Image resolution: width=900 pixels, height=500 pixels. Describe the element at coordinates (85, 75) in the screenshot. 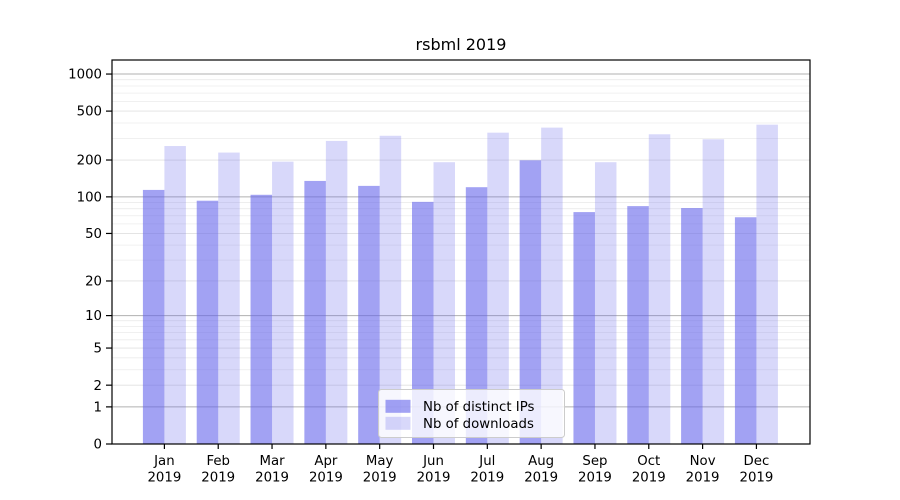

I see `y-tick-label: 1000` at that location.